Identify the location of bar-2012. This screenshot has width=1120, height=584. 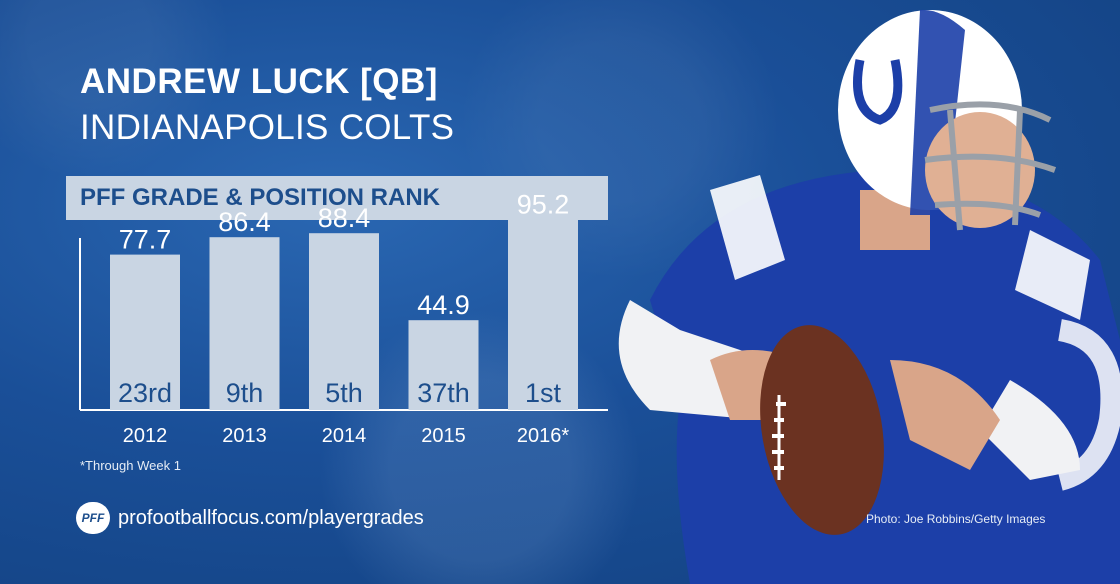
(145, 332).